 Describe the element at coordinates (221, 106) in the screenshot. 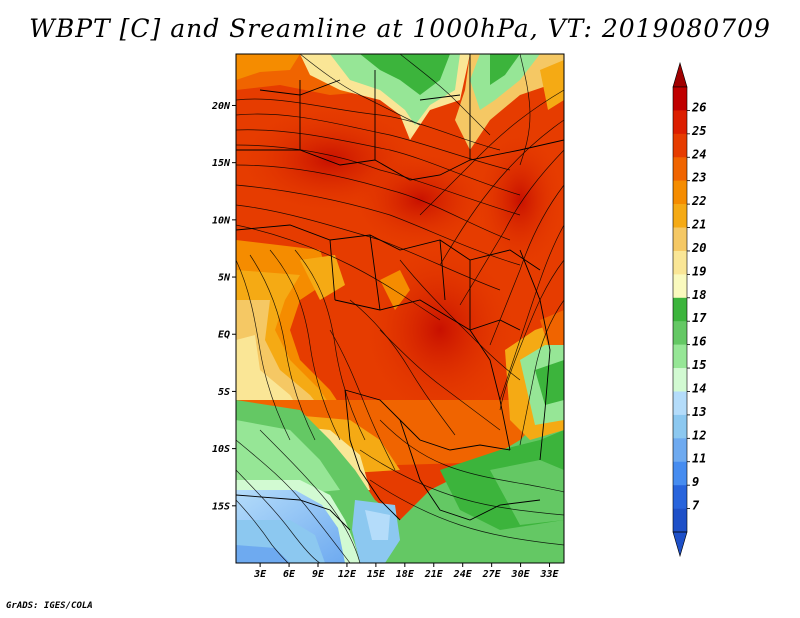

I see `lat-tick-label: 20N` at that location.